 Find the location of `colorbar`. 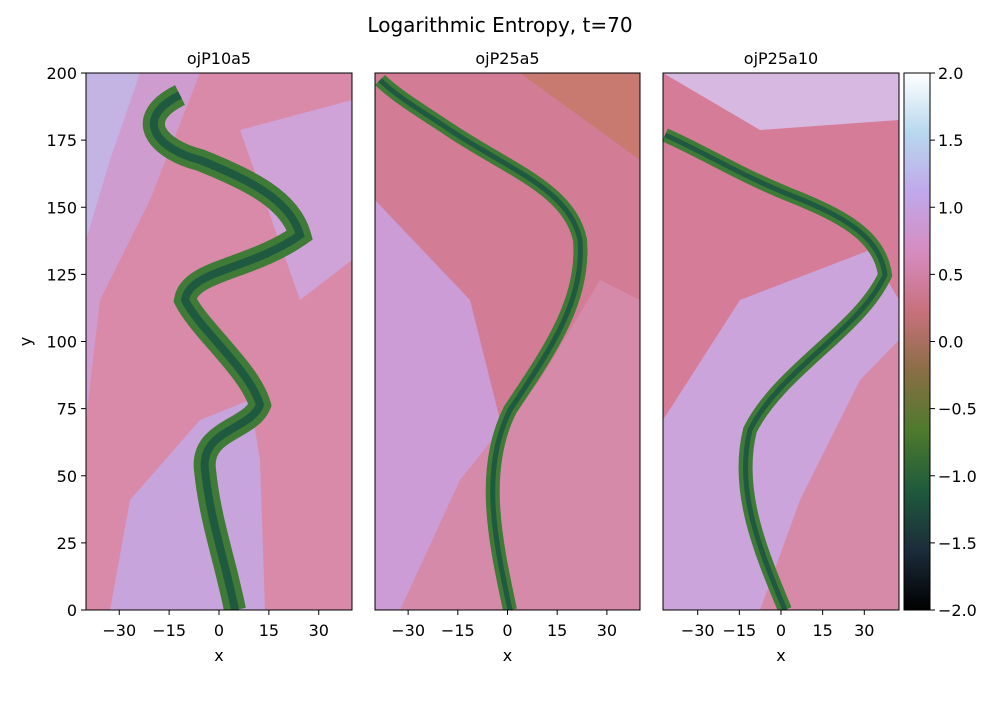

colorbar is located at coordinates (917, 341).